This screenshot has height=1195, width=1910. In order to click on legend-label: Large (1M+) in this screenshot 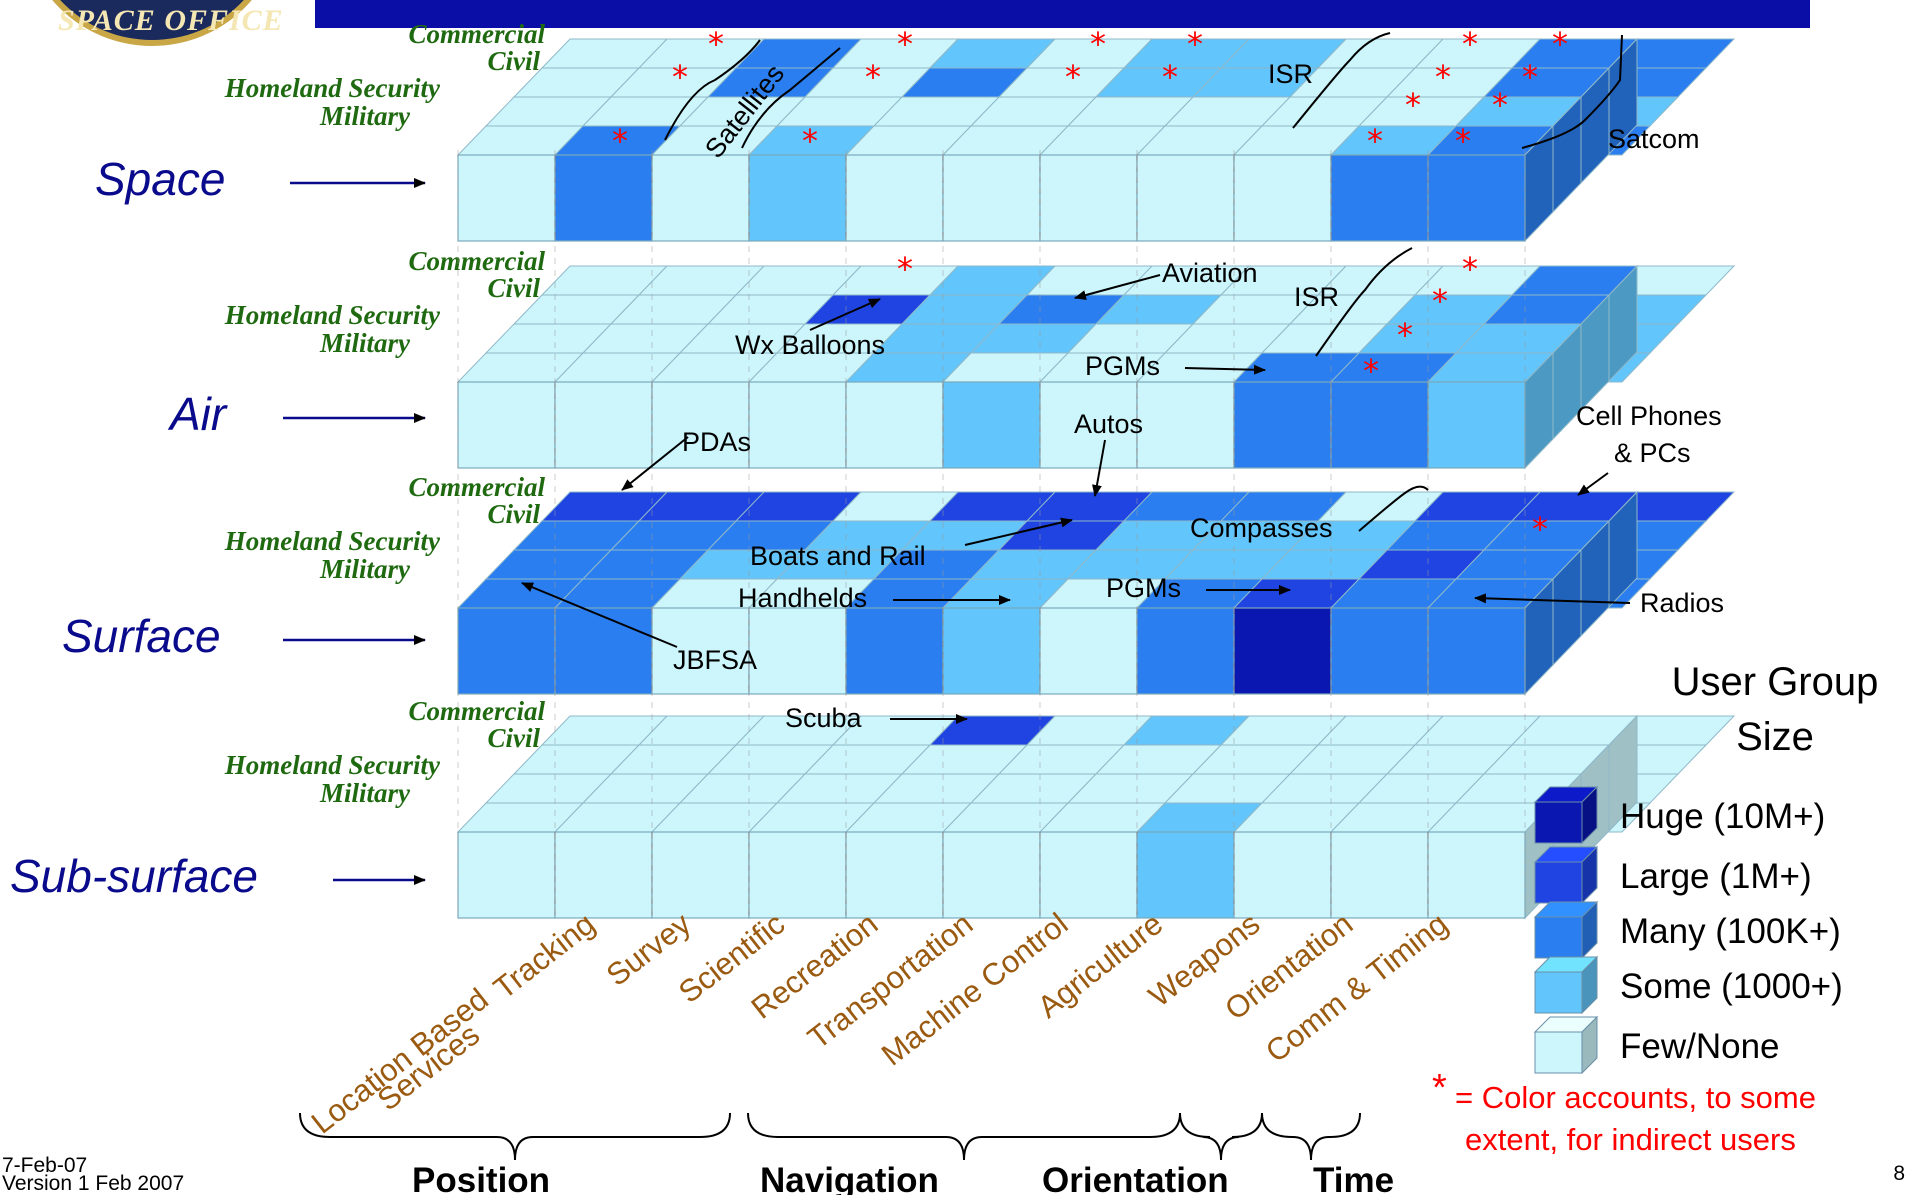, I will do `click(1716, 876)`.